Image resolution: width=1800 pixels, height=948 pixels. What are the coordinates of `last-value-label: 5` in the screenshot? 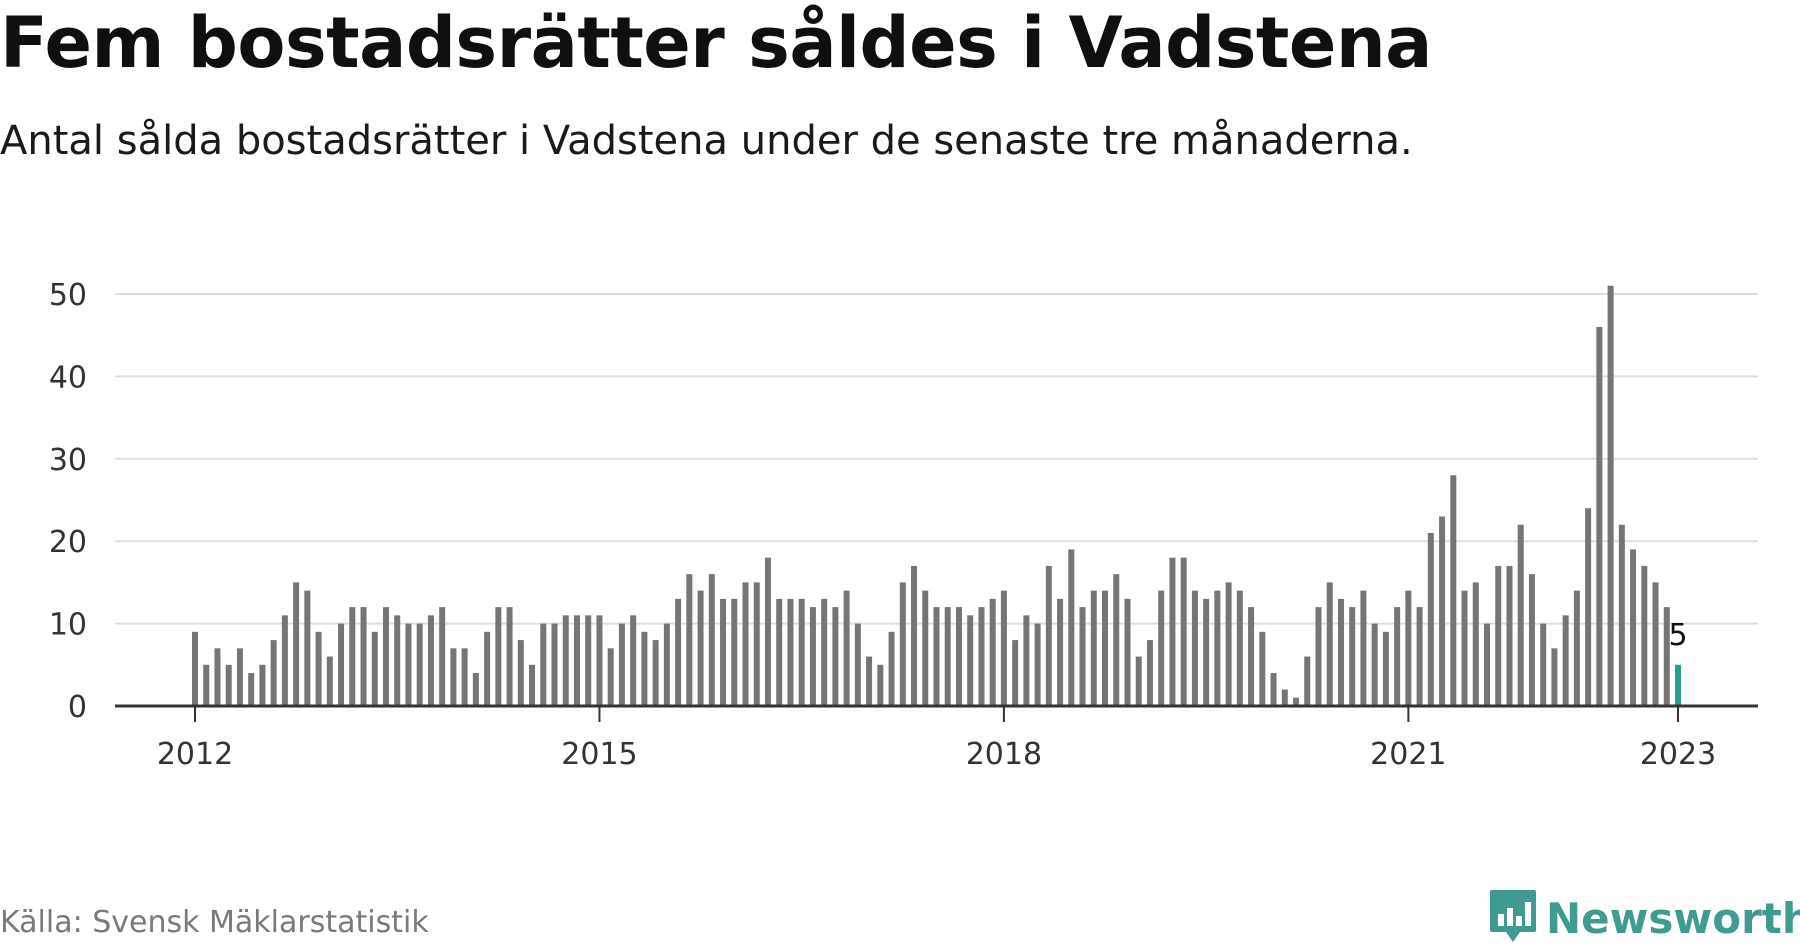 It's located at (1677, 635).